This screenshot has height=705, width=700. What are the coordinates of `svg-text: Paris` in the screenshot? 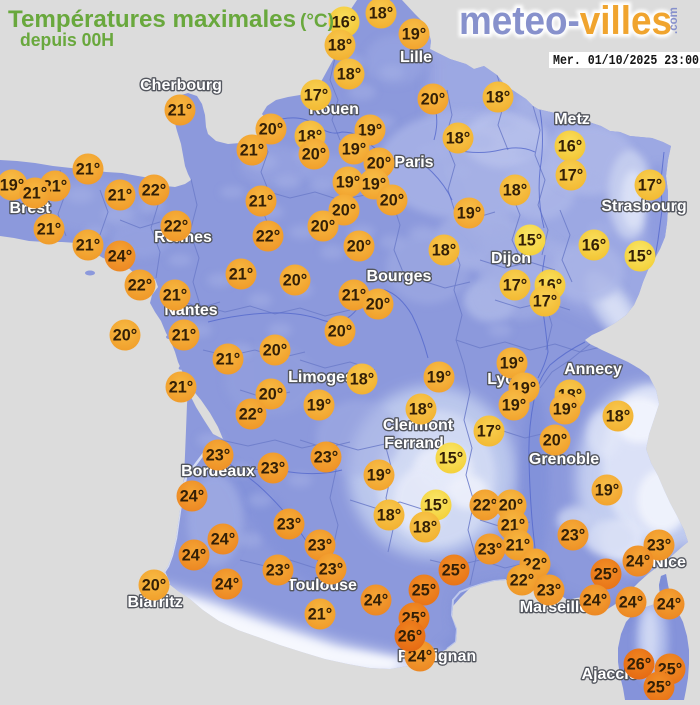 It's located at (413, 162).